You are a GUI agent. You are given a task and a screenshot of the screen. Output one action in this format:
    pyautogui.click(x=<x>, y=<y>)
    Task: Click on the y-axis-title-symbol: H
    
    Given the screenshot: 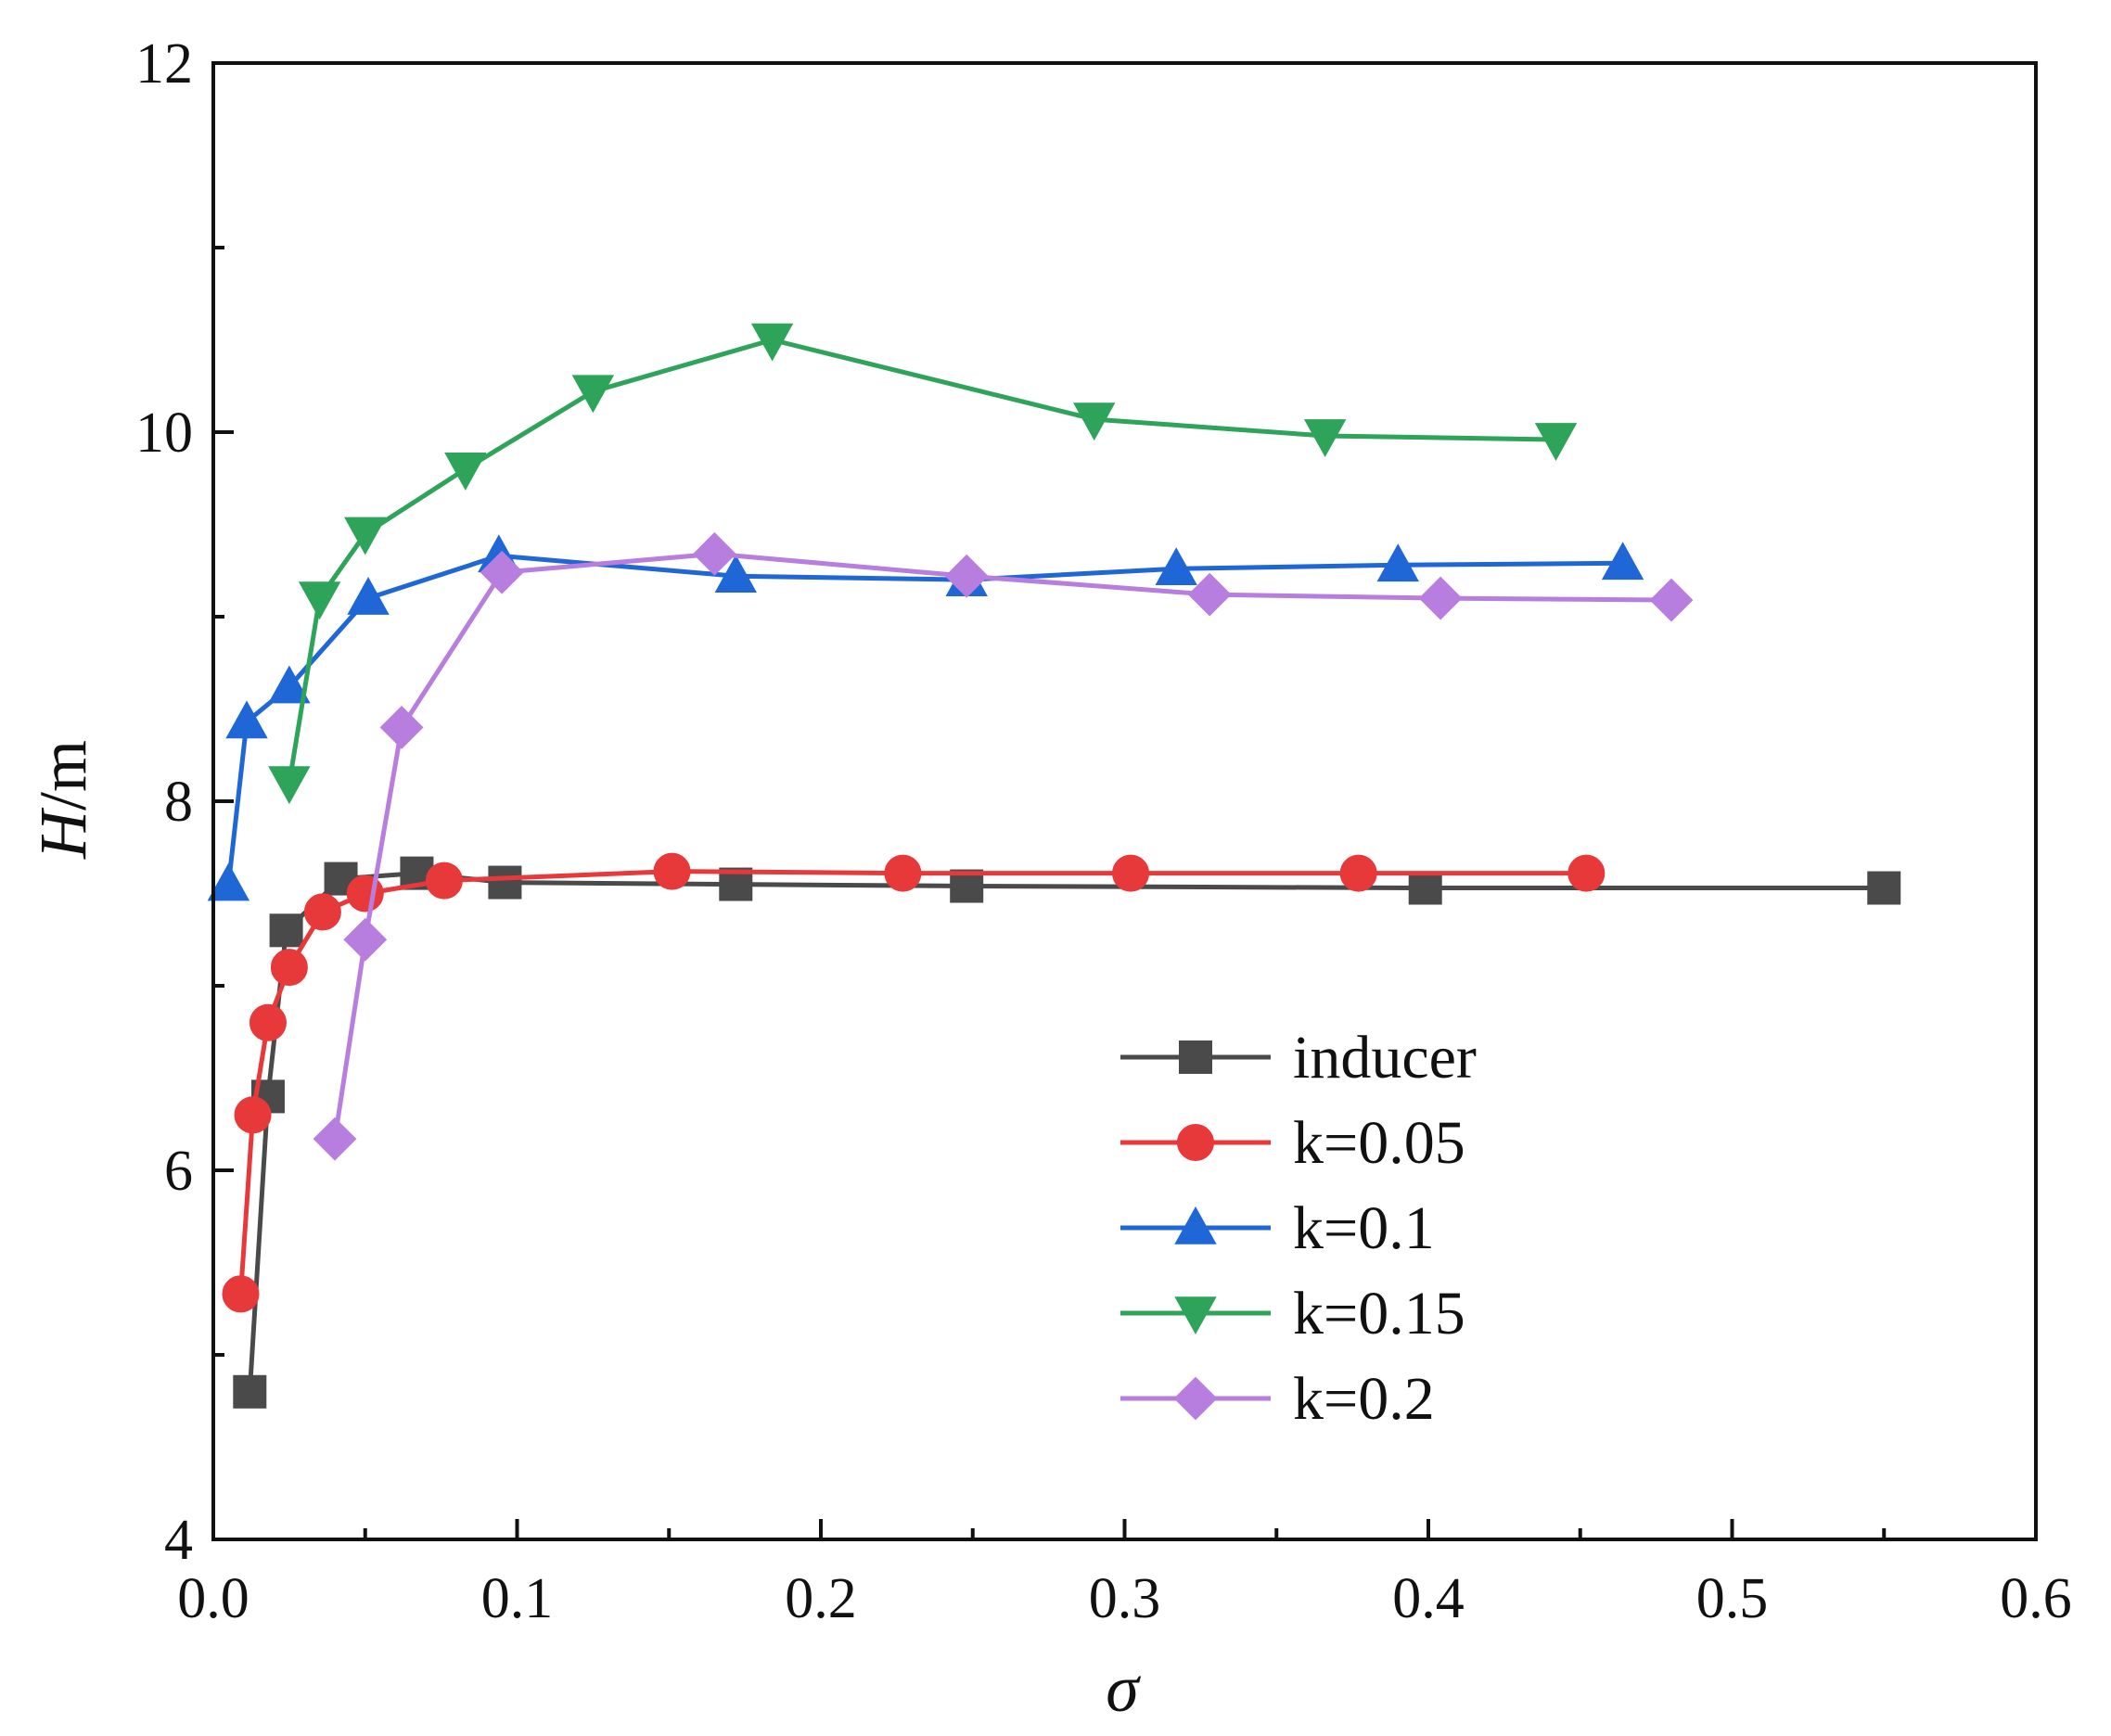 What is the action you would take?
    pyautogui.click(x=63, y=833)
    